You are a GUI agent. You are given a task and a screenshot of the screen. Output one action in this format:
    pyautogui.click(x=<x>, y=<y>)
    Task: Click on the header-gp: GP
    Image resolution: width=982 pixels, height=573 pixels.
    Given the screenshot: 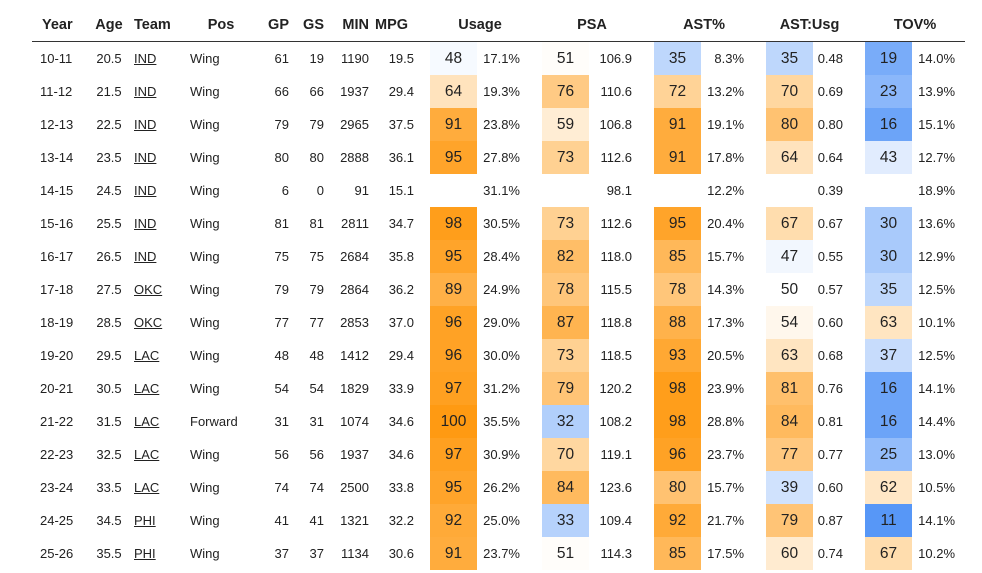 What is the action you would take?
    pyautogui.click(x=270, y=25)
    